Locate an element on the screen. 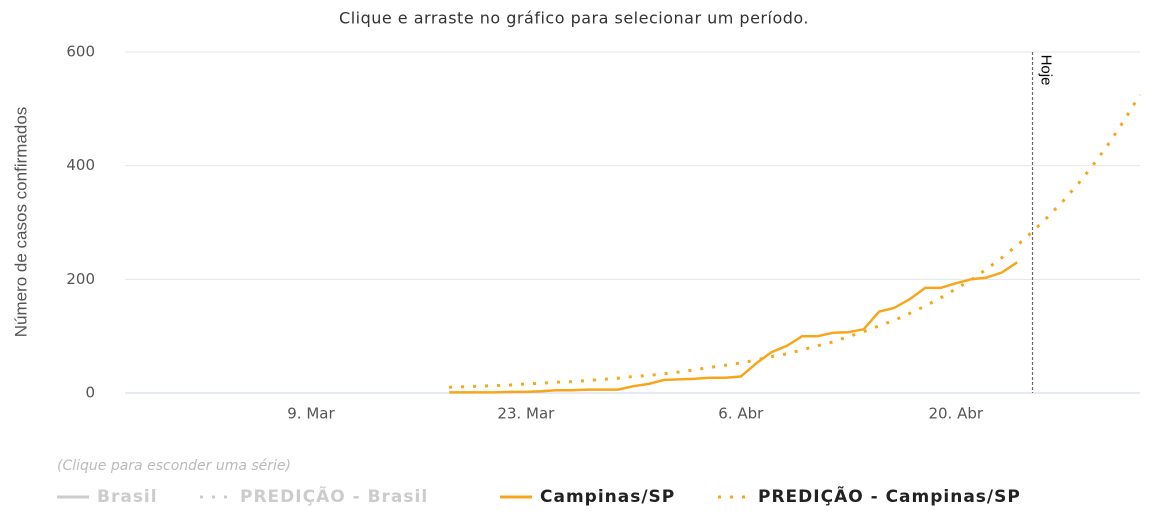 The image size is (1149, 511). legend-label: PREDIÇÃO - Campinas/SP is located at coordinates (889, 495).